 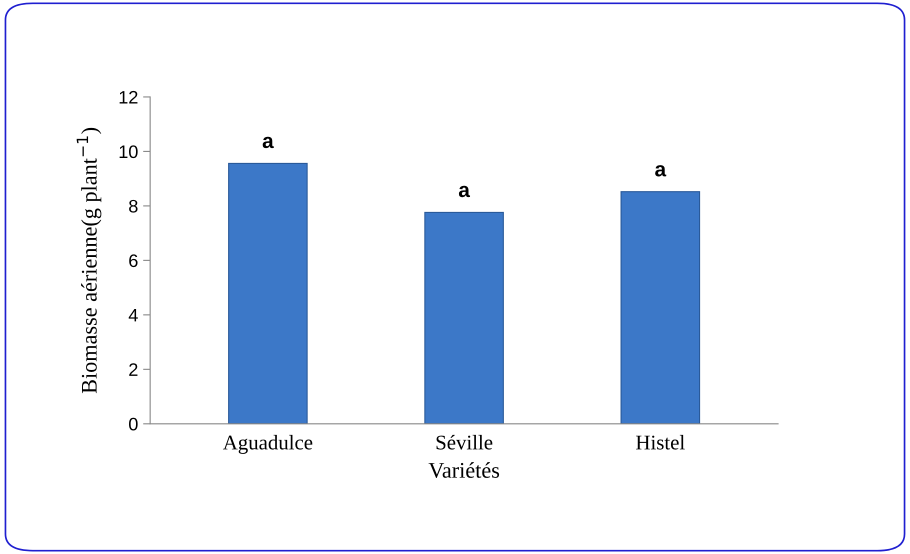 What do you see at coordinates (267, 444) in the screenshot?
I see `x-tick-label: Aguadulce` at bounding box center [267, 444].